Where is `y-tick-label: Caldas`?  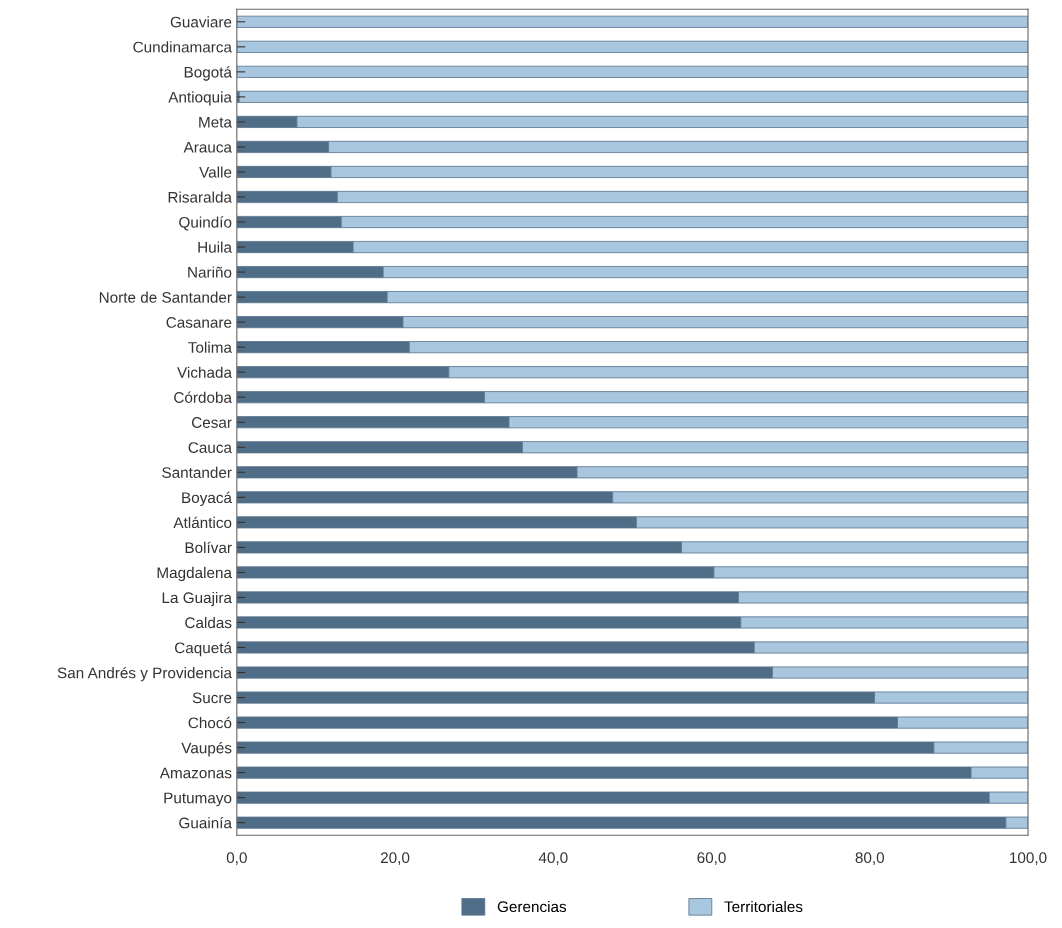 y-tick-label: Caldas is located at coordinates (208, 622).